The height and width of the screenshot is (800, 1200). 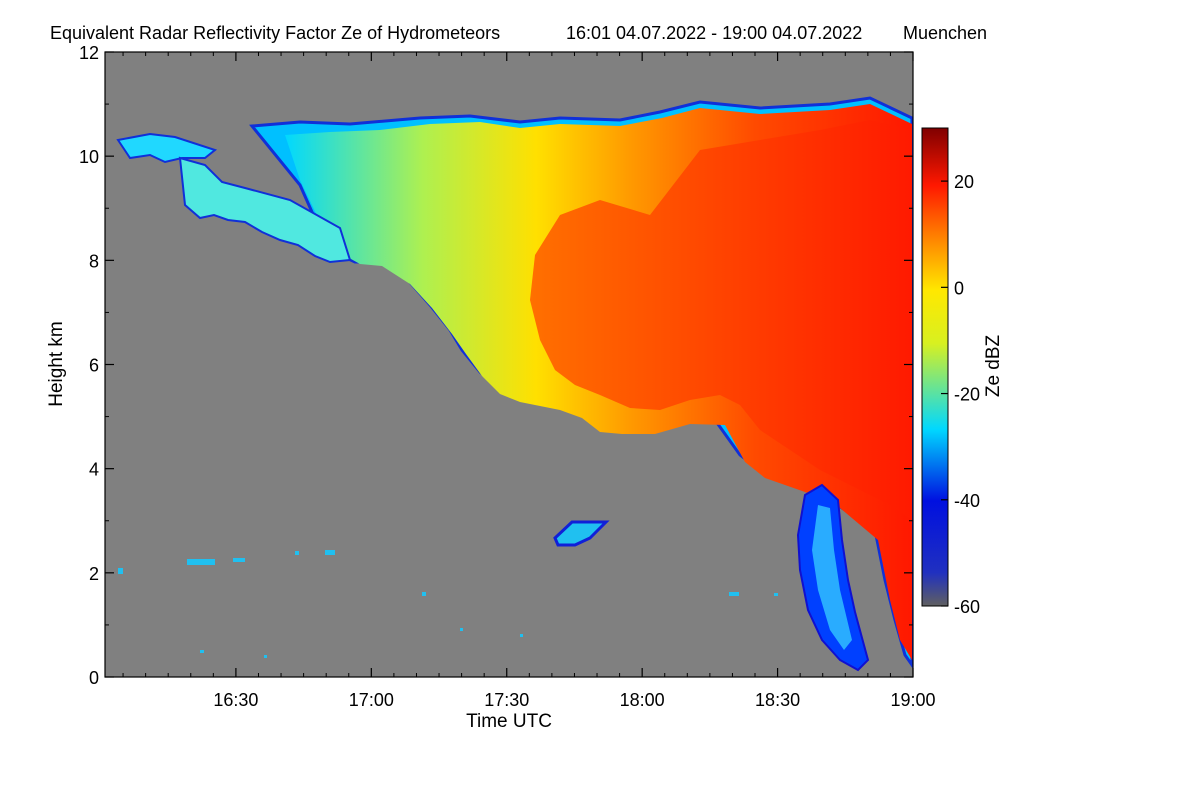 I want to click on y-tick-label: 2, so click(x=94, y=574).